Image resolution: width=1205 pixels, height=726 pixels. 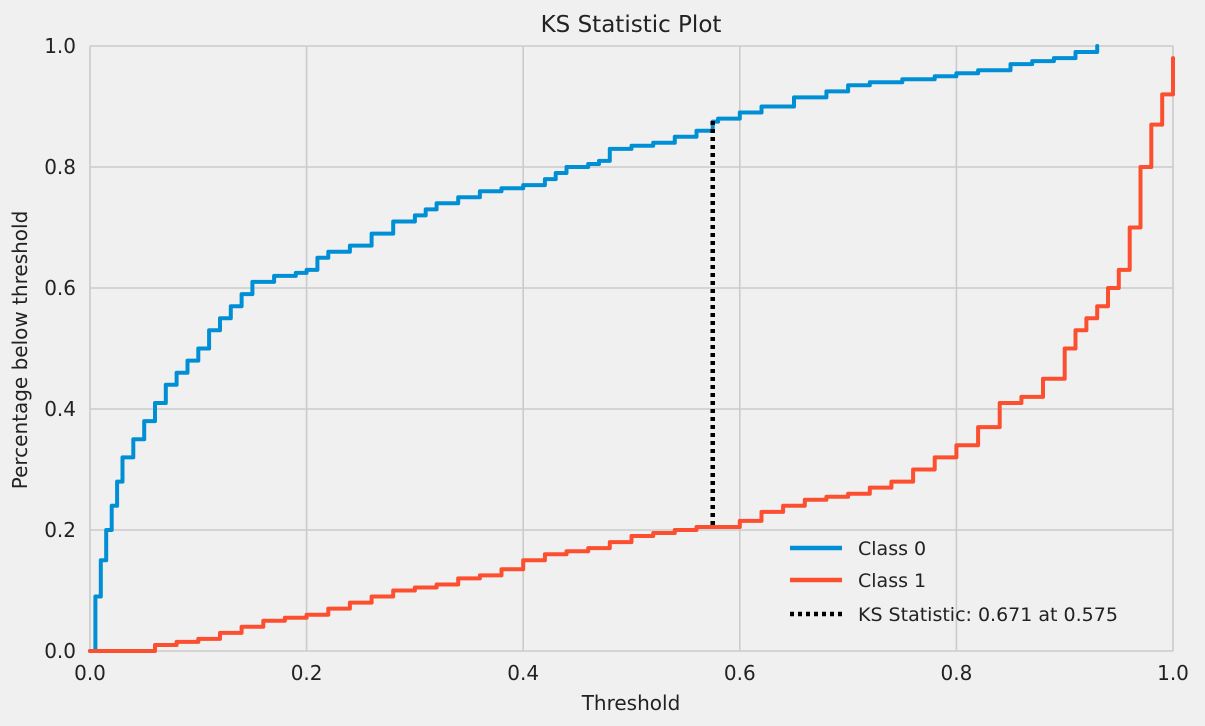 What do you see at coordinates (90, 673) in the screenshot?
I see `x-tick-label-0: 0.0` at bounding box center [90, 673].